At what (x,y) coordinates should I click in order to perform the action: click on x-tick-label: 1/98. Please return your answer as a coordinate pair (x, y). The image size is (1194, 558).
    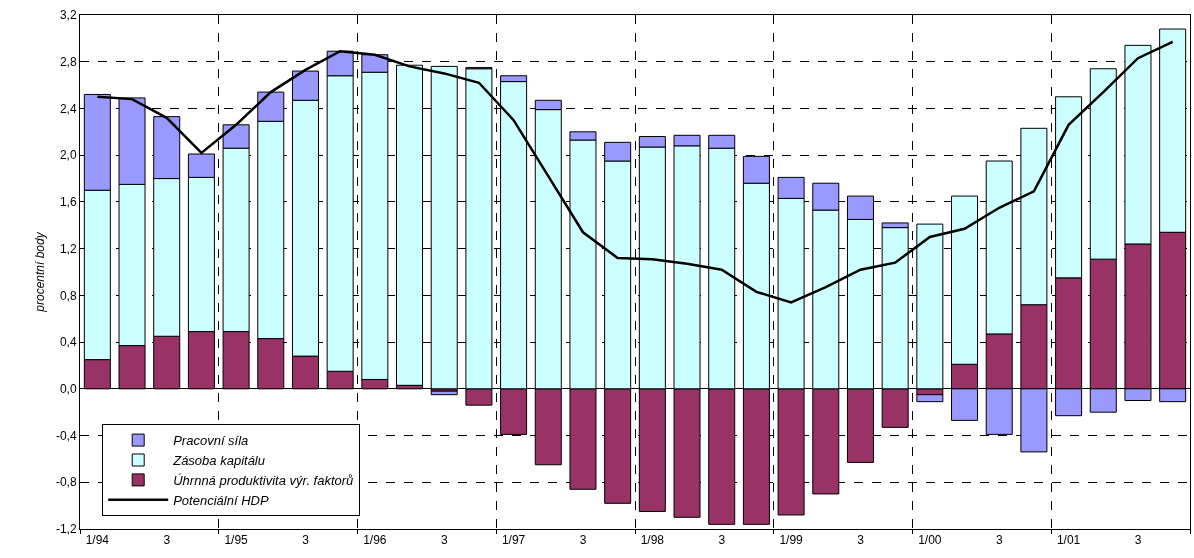
    Looking at the image, I should click on (652, 540).